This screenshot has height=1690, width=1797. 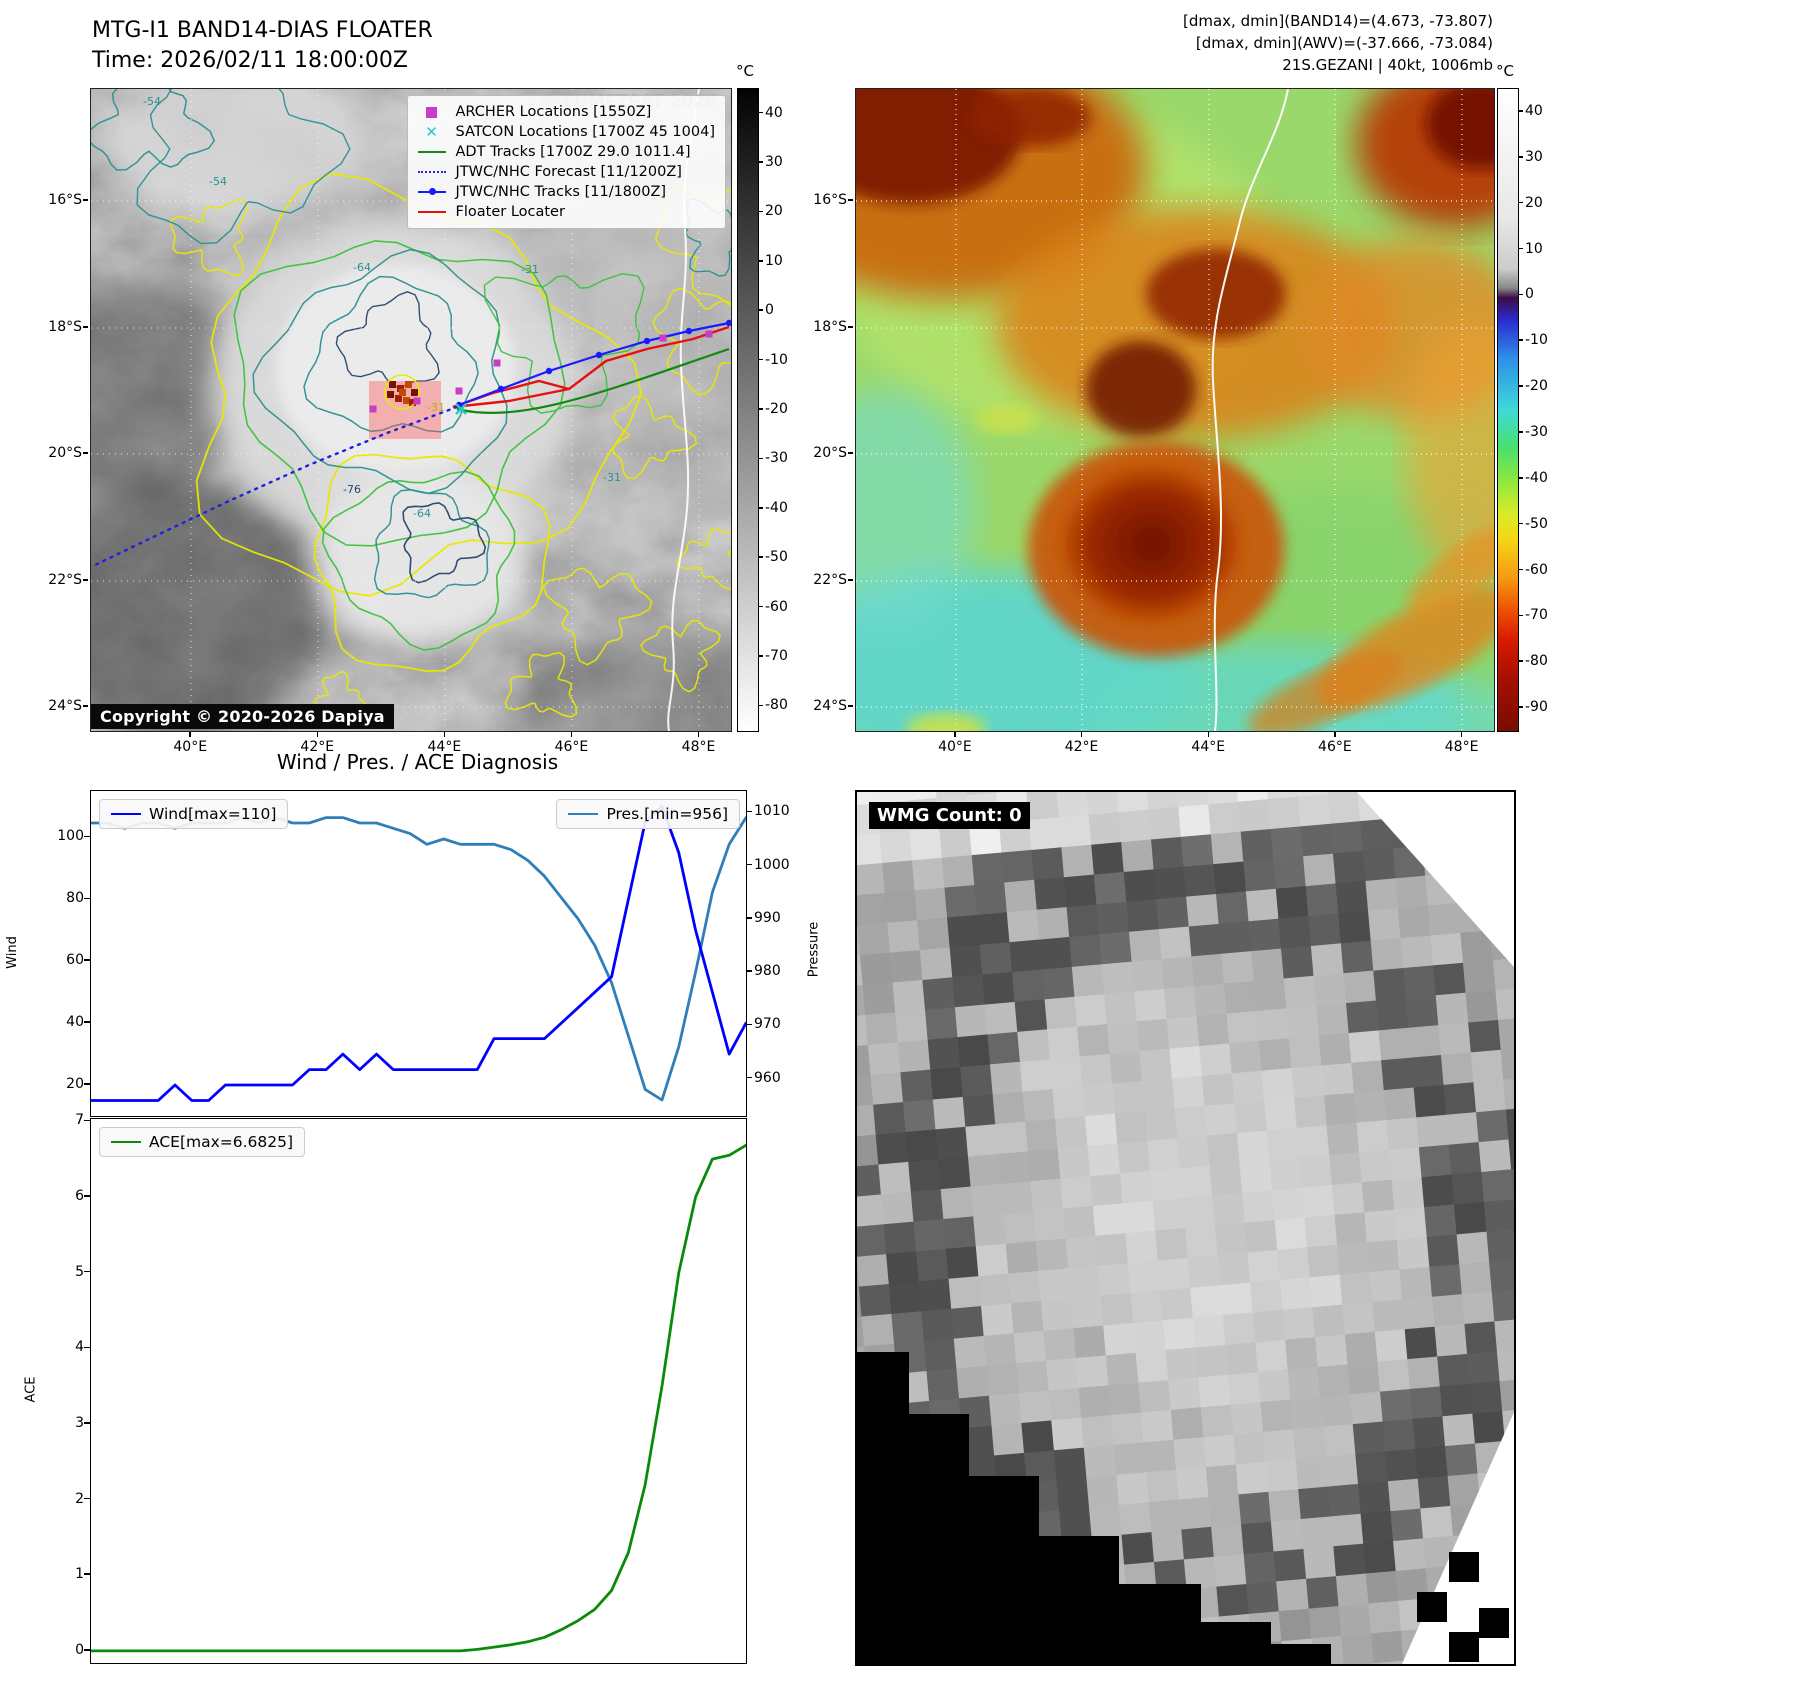 I want to click on legend-item: Floater Locater, so click(x=565, y=212).